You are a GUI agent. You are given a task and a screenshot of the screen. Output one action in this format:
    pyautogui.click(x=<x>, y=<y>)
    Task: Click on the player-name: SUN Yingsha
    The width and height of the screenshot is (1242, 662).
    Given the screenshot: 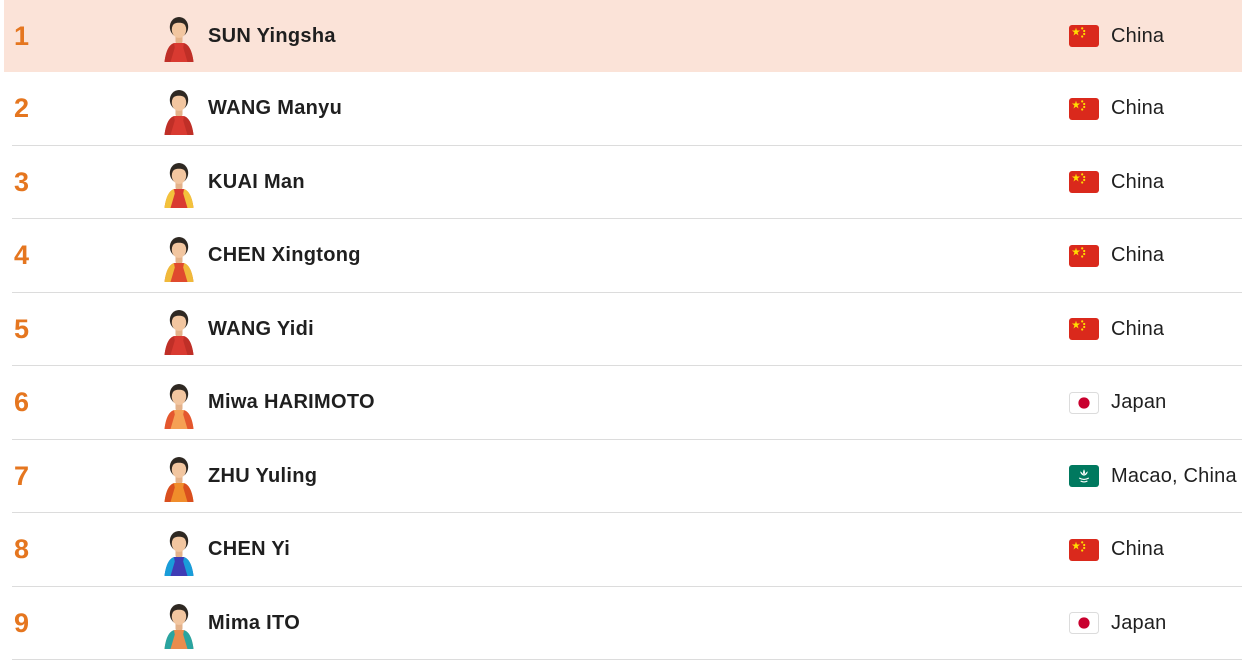 What is the action you would take?
    pyautogui.click(x=272, y=35)
    